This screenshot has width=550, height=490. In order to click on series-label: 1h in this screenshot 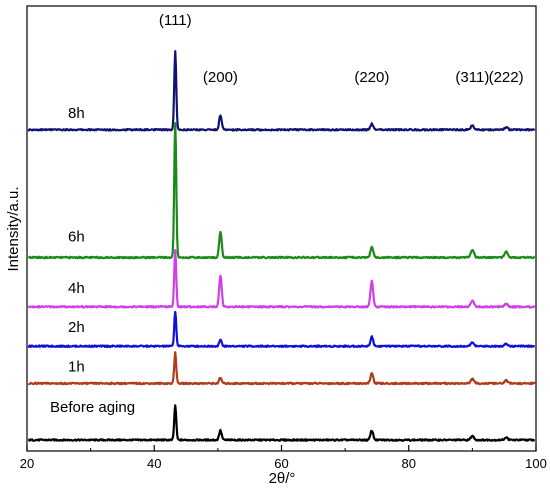, I will do `click(76, 366)`.